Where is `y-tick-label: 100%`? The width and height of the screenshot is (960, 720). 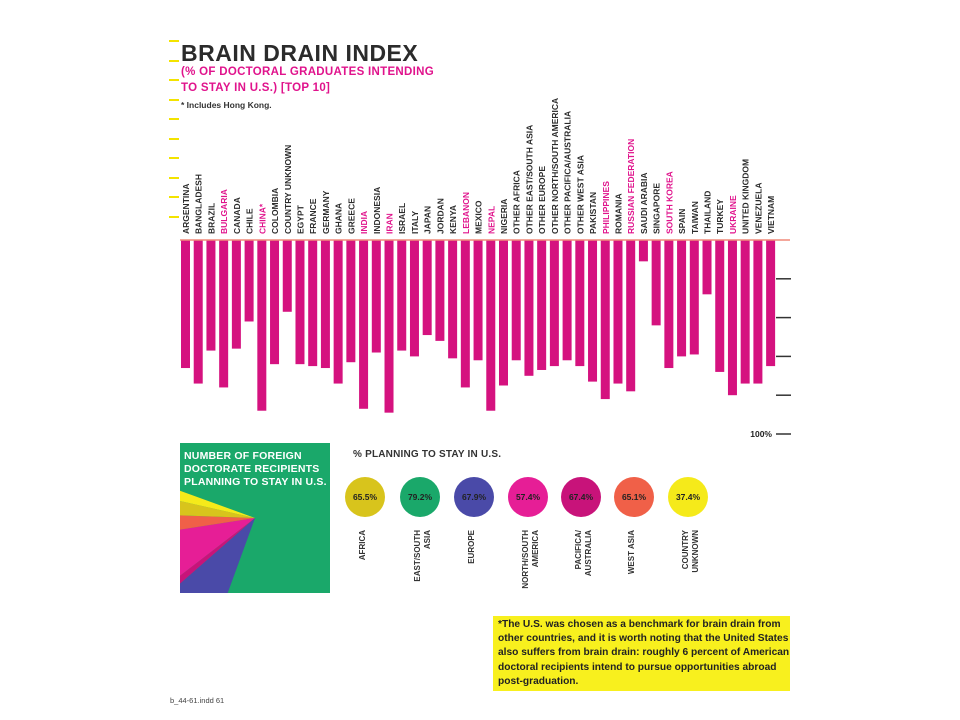 y-tick-label: 100% is located at coordinates (761, 434).